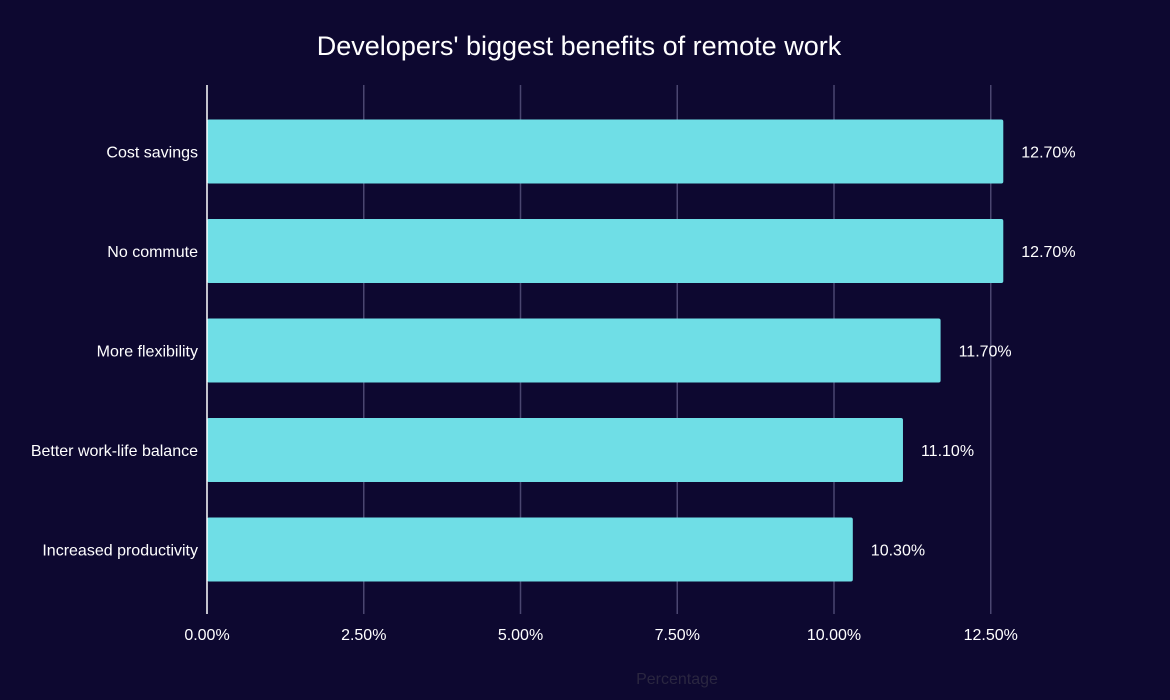 Image resolution: width=1170 pixels, height=700 pixels. I want to click on category-label: No commute, so click(152, 252).